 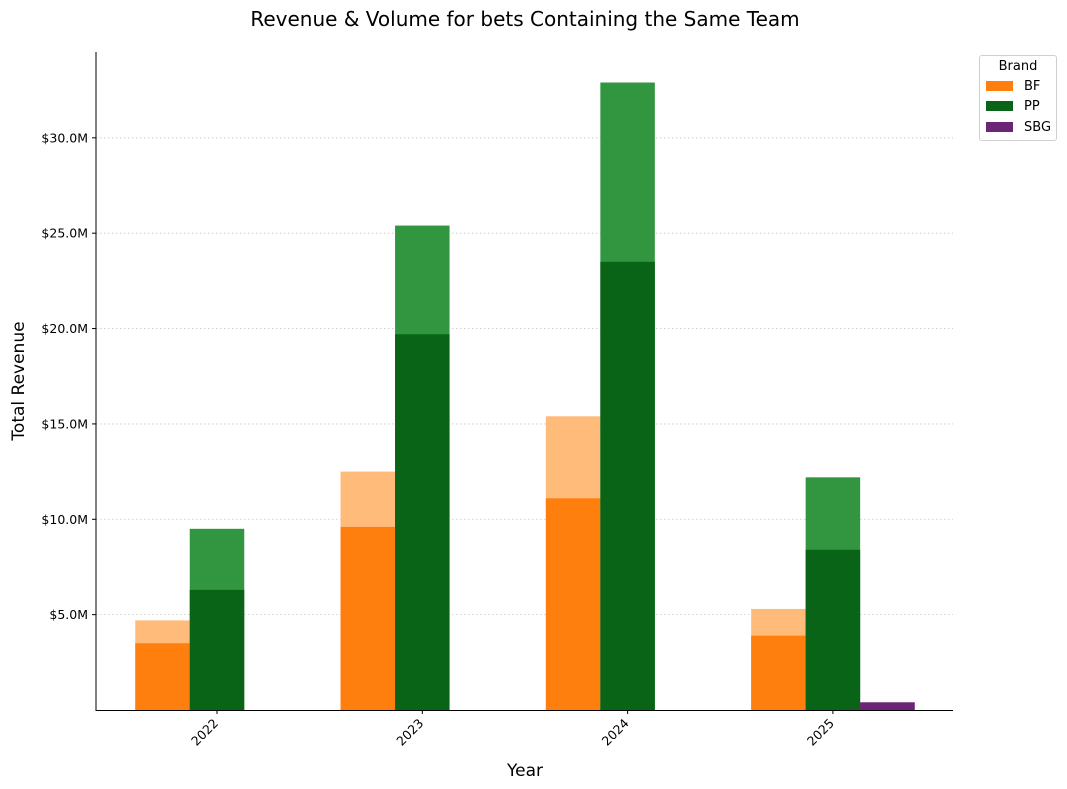 What do you see at coordinates (217, 649) in the screenshot?
I see `bar-revenue-pp-2022` at bounding box center [217, 649].